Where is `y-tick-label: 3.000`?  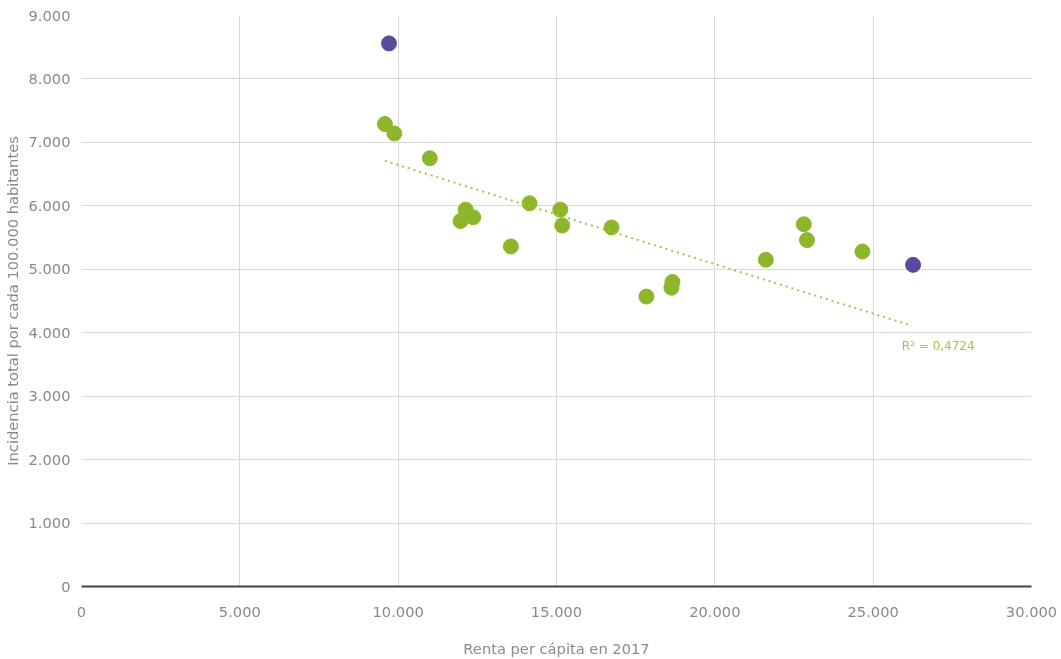 y-tick-label: 3.000 is located at coordinates (49, 396).